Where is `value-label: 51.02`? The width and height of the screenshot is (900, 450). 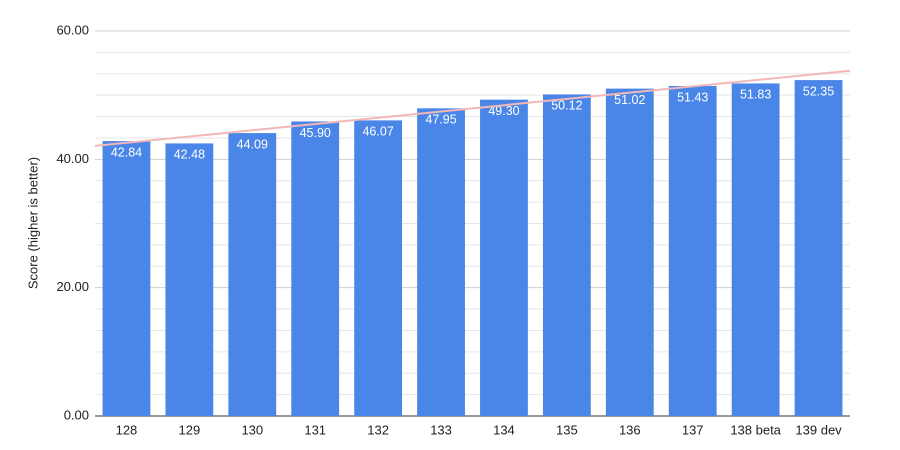 value-label: 51.02 is located at coordinates (629, 100).